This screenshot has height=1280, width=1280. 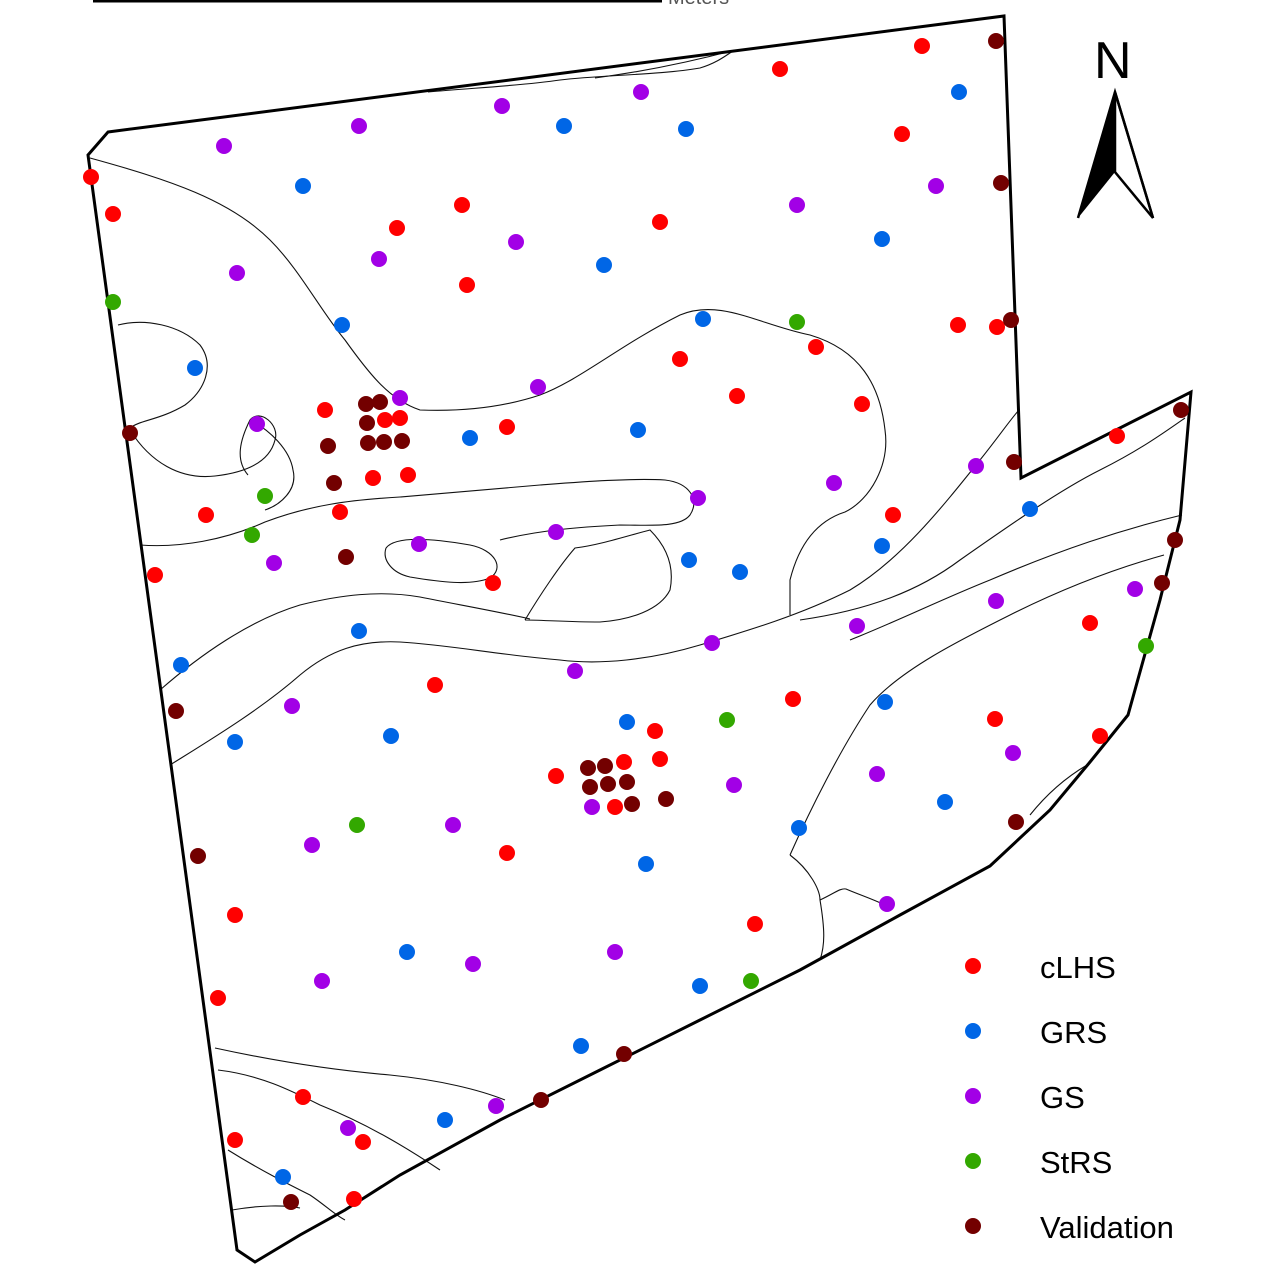 I want to click on north-label: N, so click(x=1113, y=61).